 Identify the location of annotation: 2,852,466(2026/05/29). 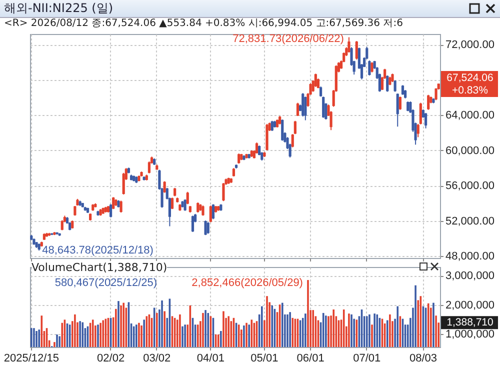
(247, 283).